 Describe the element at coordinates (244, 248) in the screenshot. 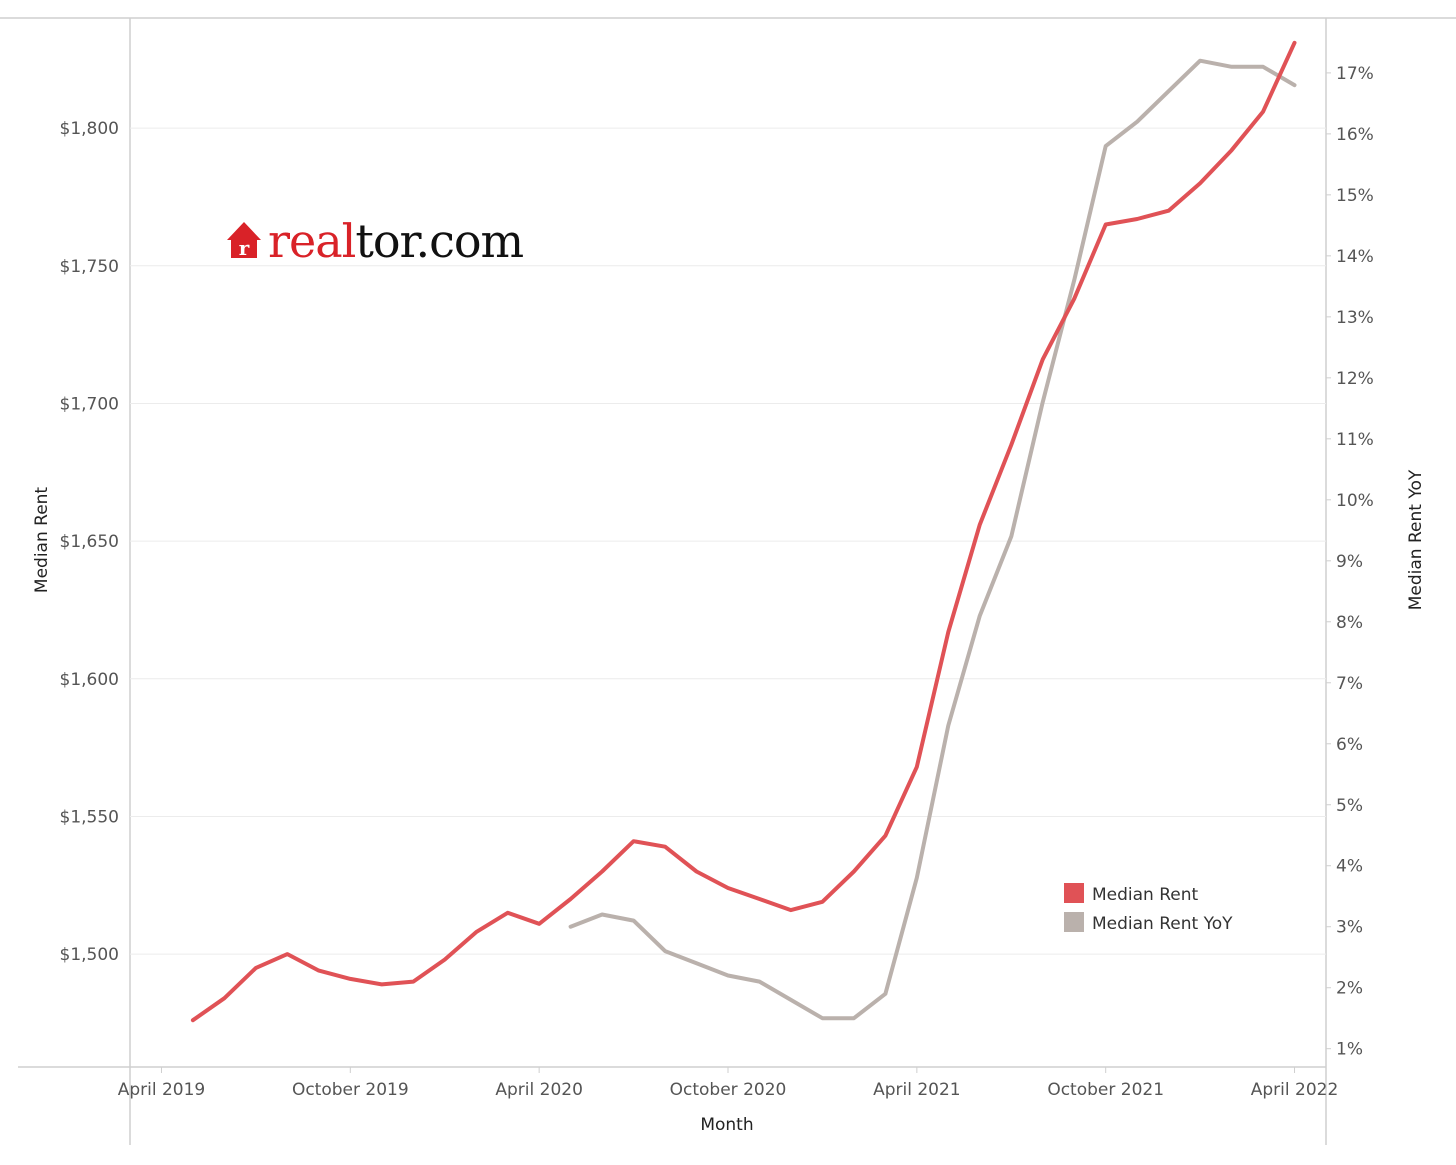

I see `svg-text: r` at that location.